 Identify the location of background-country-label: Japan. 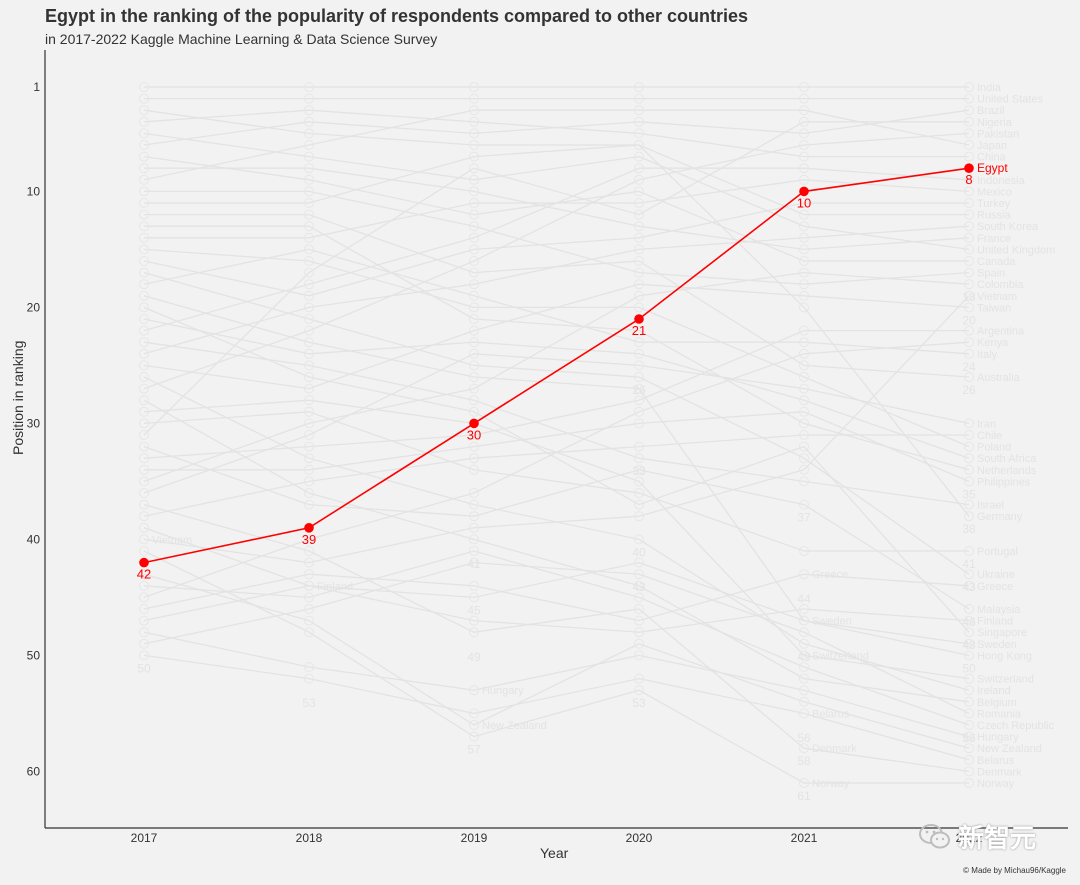
(992, 146).